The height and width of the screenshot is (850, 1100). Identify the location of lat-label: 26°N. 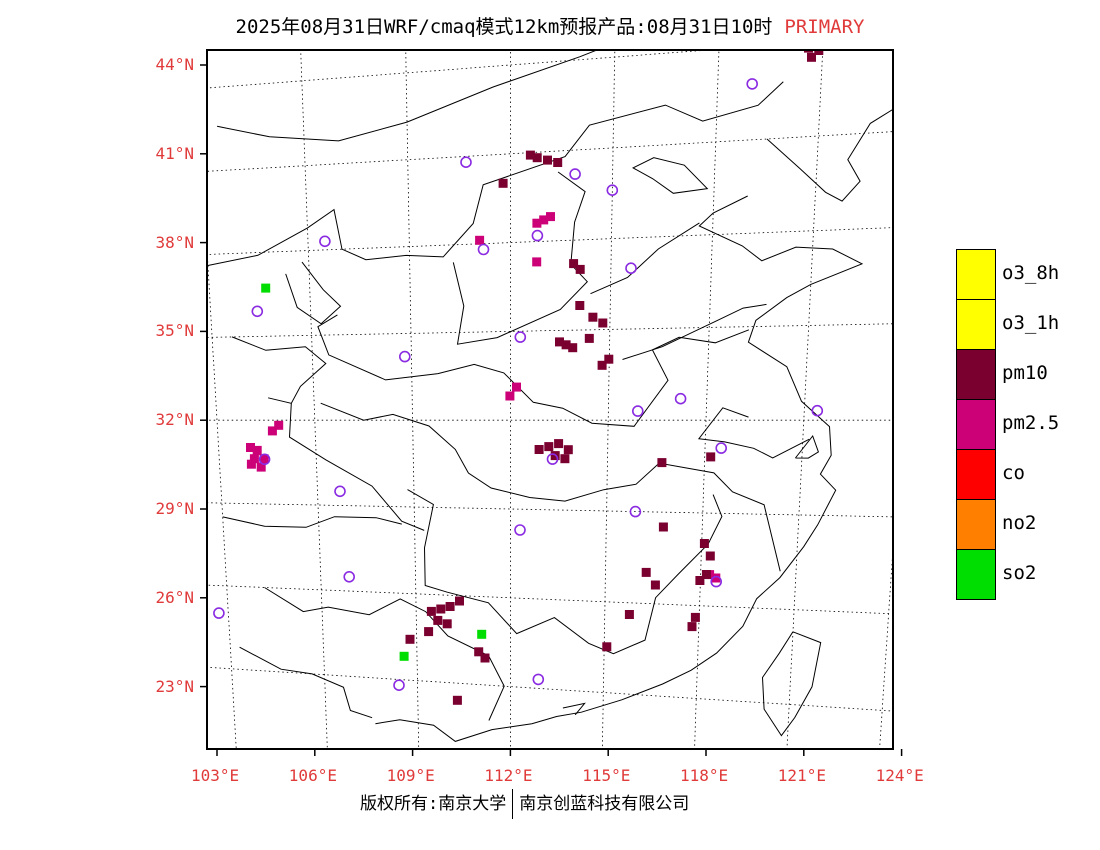
(174, 597).